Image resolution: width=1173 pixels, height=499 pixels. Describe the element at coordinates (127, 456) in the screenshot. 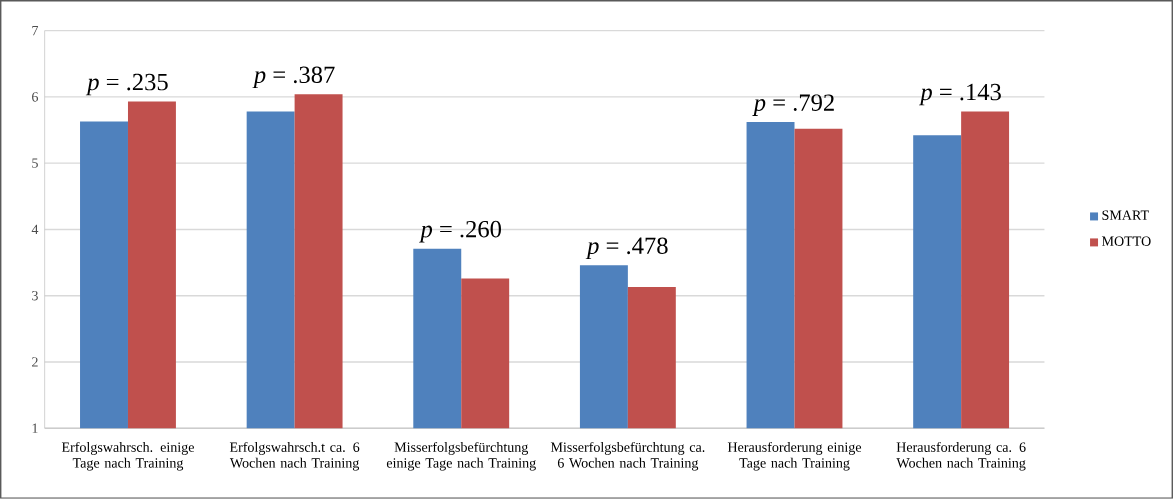

I see `x-tick-label: Erfolgswahrsch. einige Tage nach Training` at that location.